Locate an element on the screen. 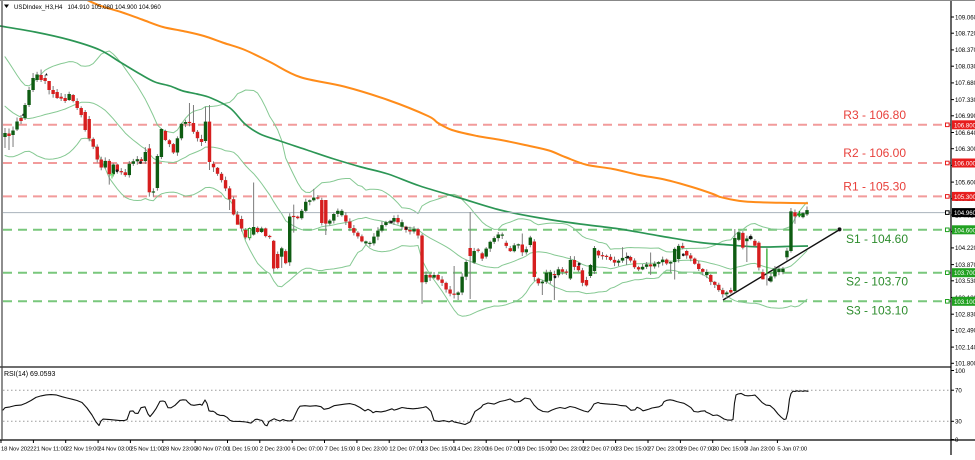 This screenshot has width=975, height=460. svg-text: 105.600 is located at coordinates (965, 182).